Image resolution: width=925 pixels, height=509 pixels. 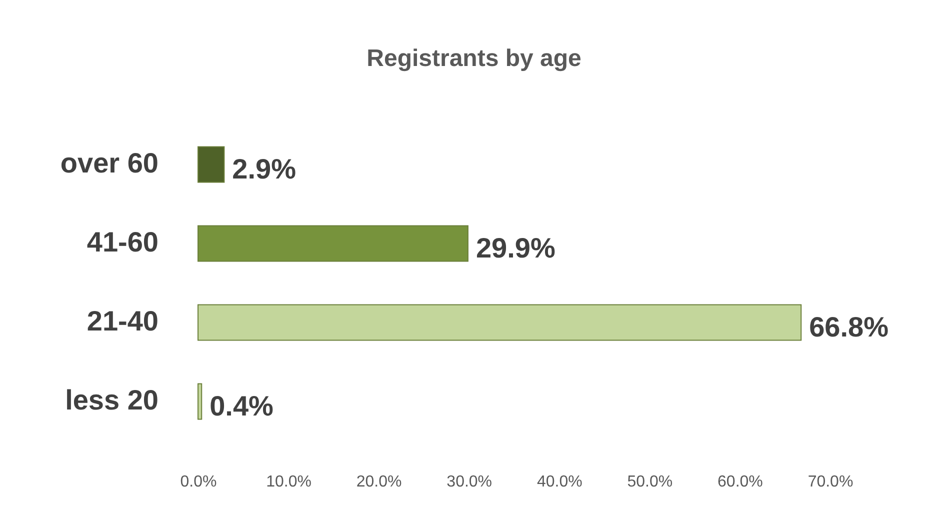 What do you see at coordinates (264, 168) in the screenshot?
I see `data-label: 2.9%` at bounding box center [264, 168].